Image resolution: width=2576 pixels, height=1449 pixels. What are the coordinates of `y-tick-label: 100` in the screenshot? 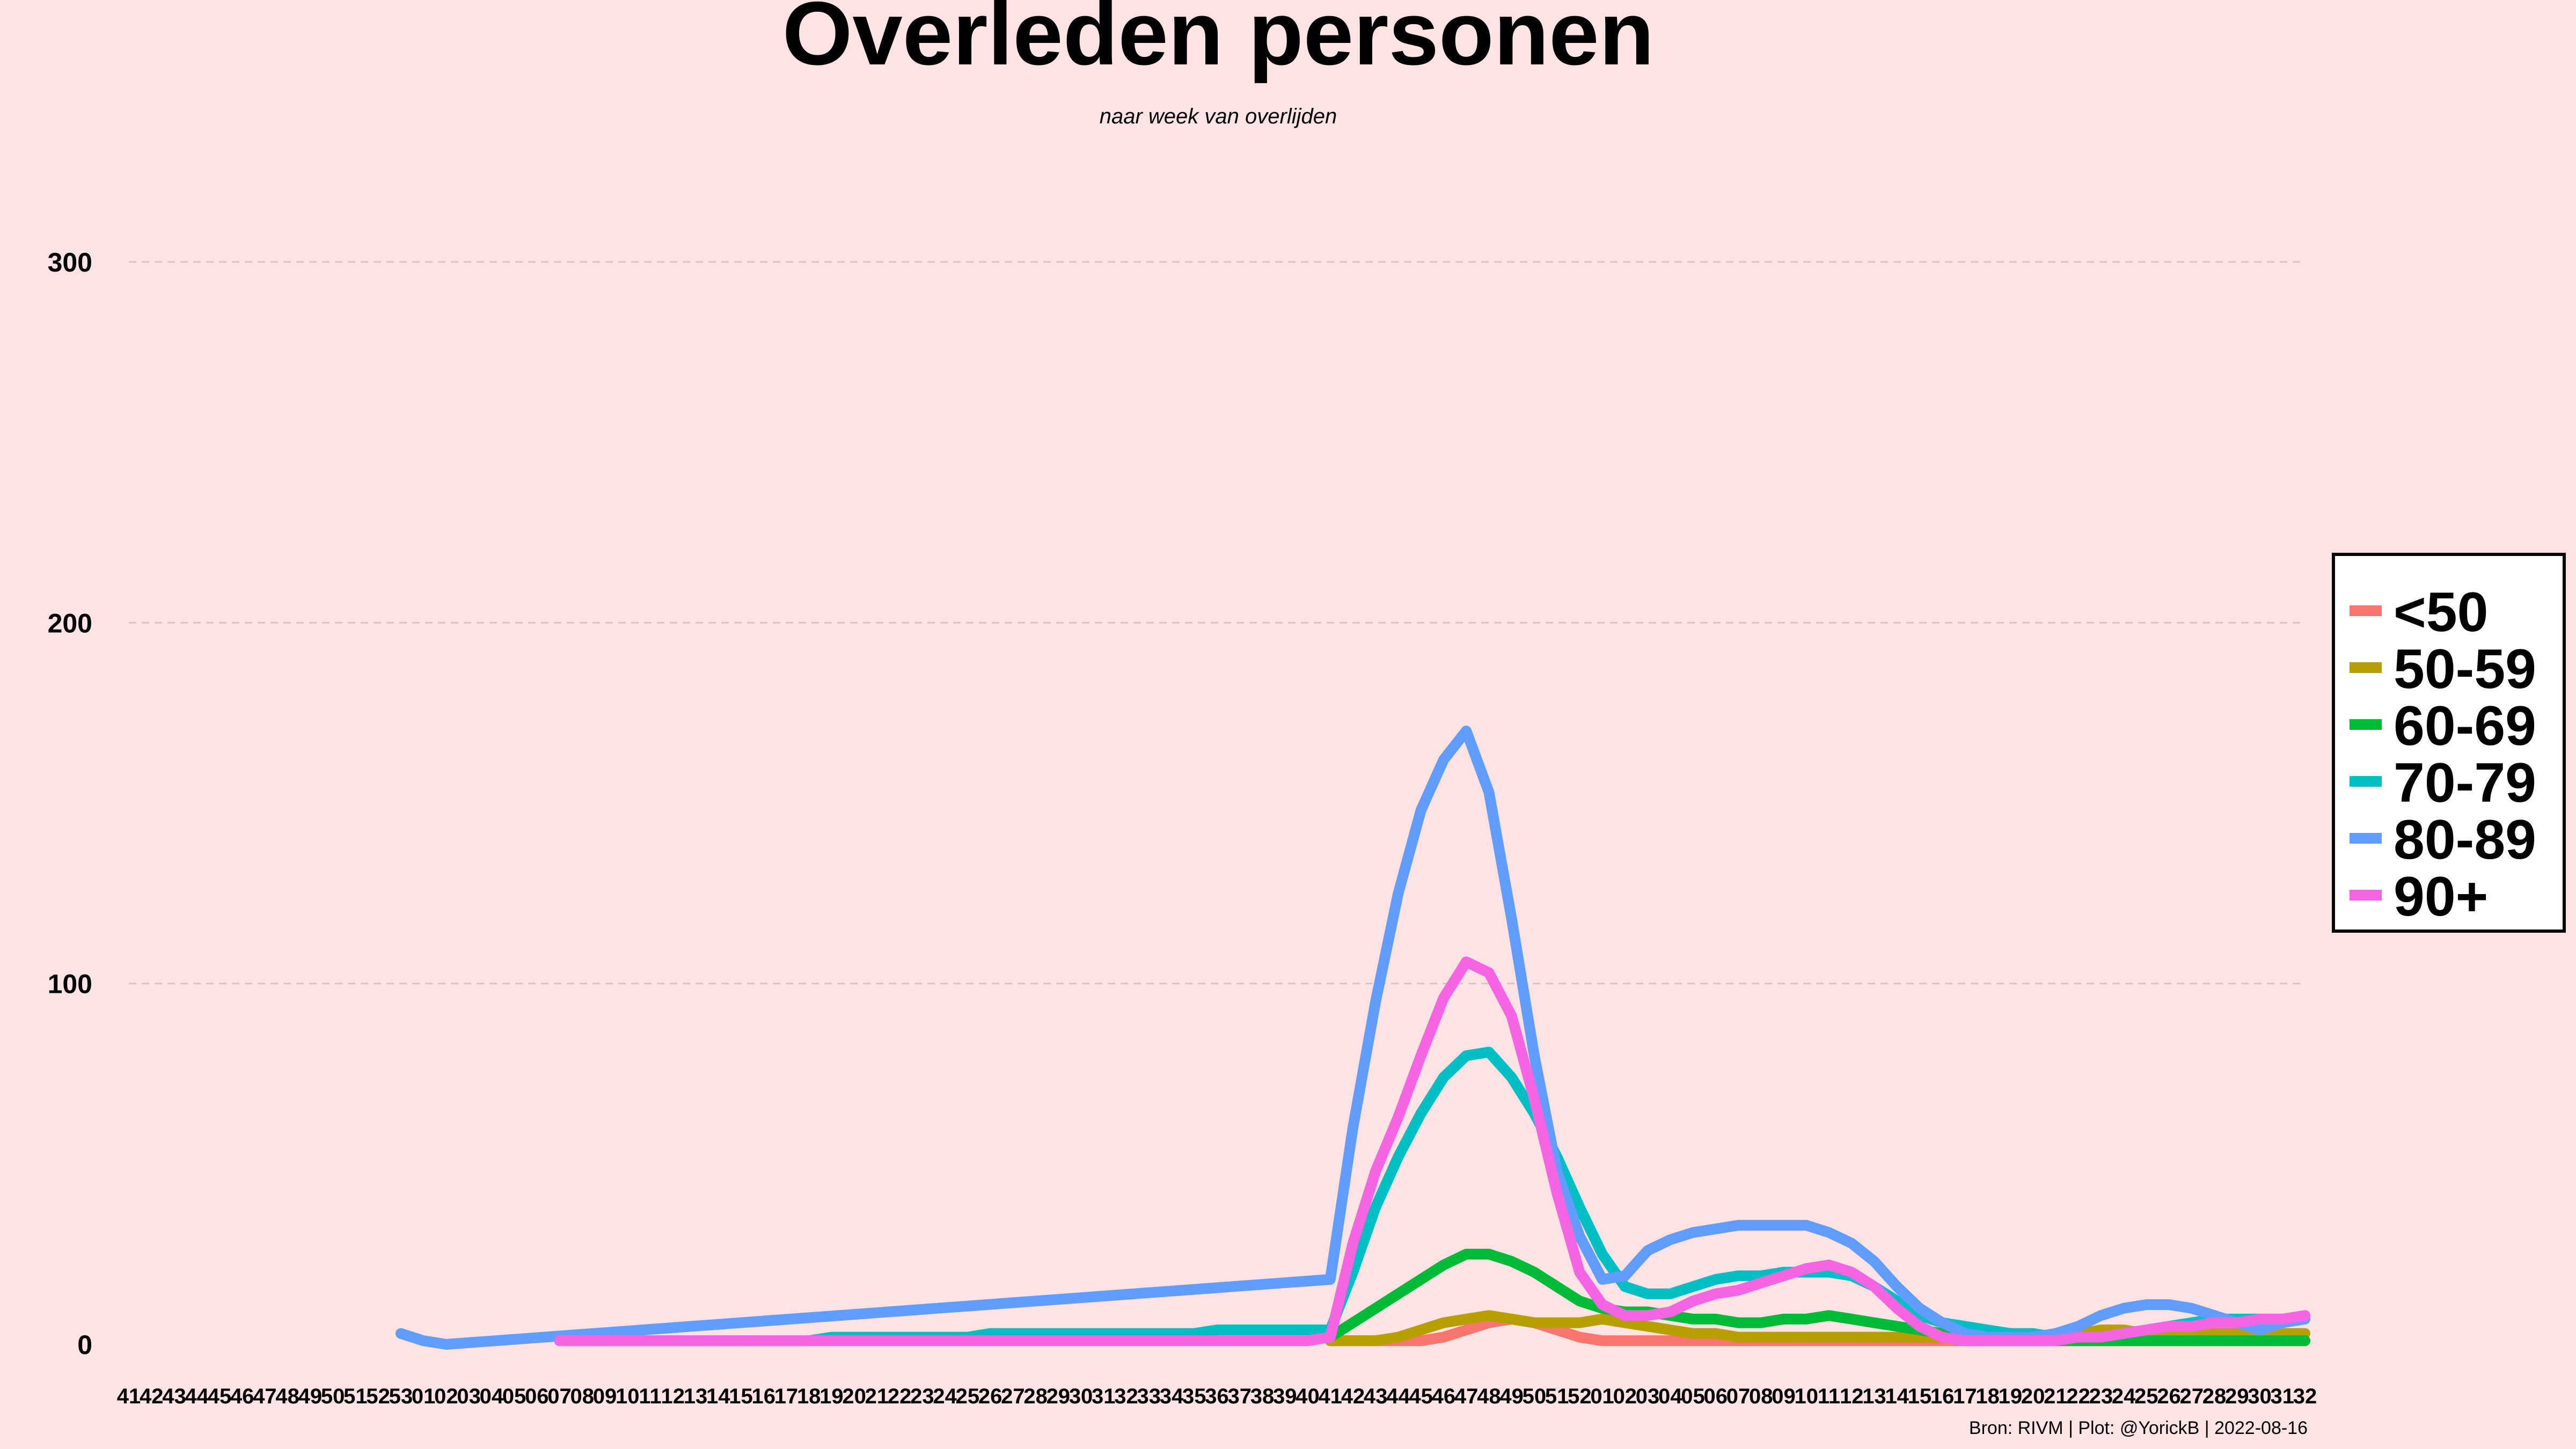 It's located at (70, 984).